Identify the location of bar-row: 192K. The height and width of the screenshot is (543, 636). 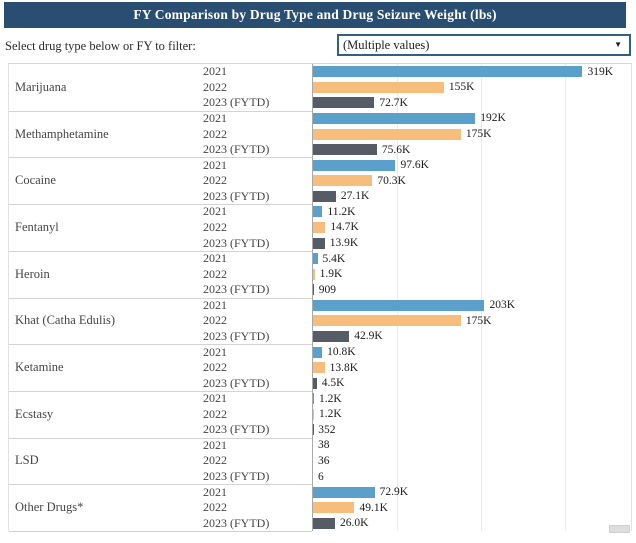
(472, 119).